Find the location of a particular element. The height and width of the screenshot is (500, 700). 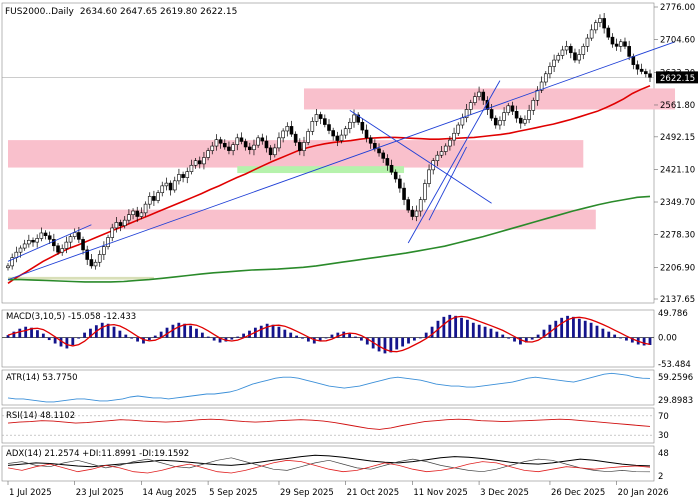

price-tick-label-0: 2776.00 is located at coordinates (677, 8).